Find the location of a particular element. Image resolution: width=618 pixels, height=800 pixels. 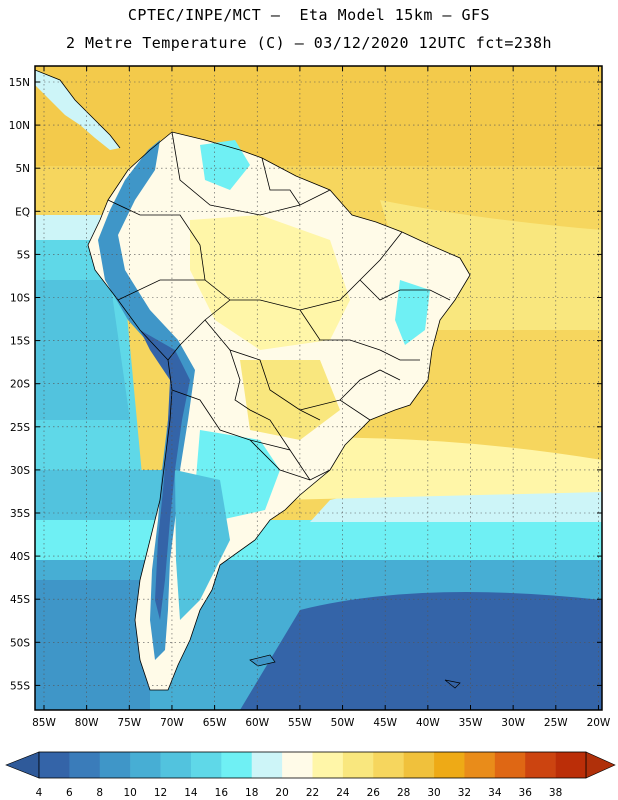

lat-label: 25S is located at coordinates (20, 428).